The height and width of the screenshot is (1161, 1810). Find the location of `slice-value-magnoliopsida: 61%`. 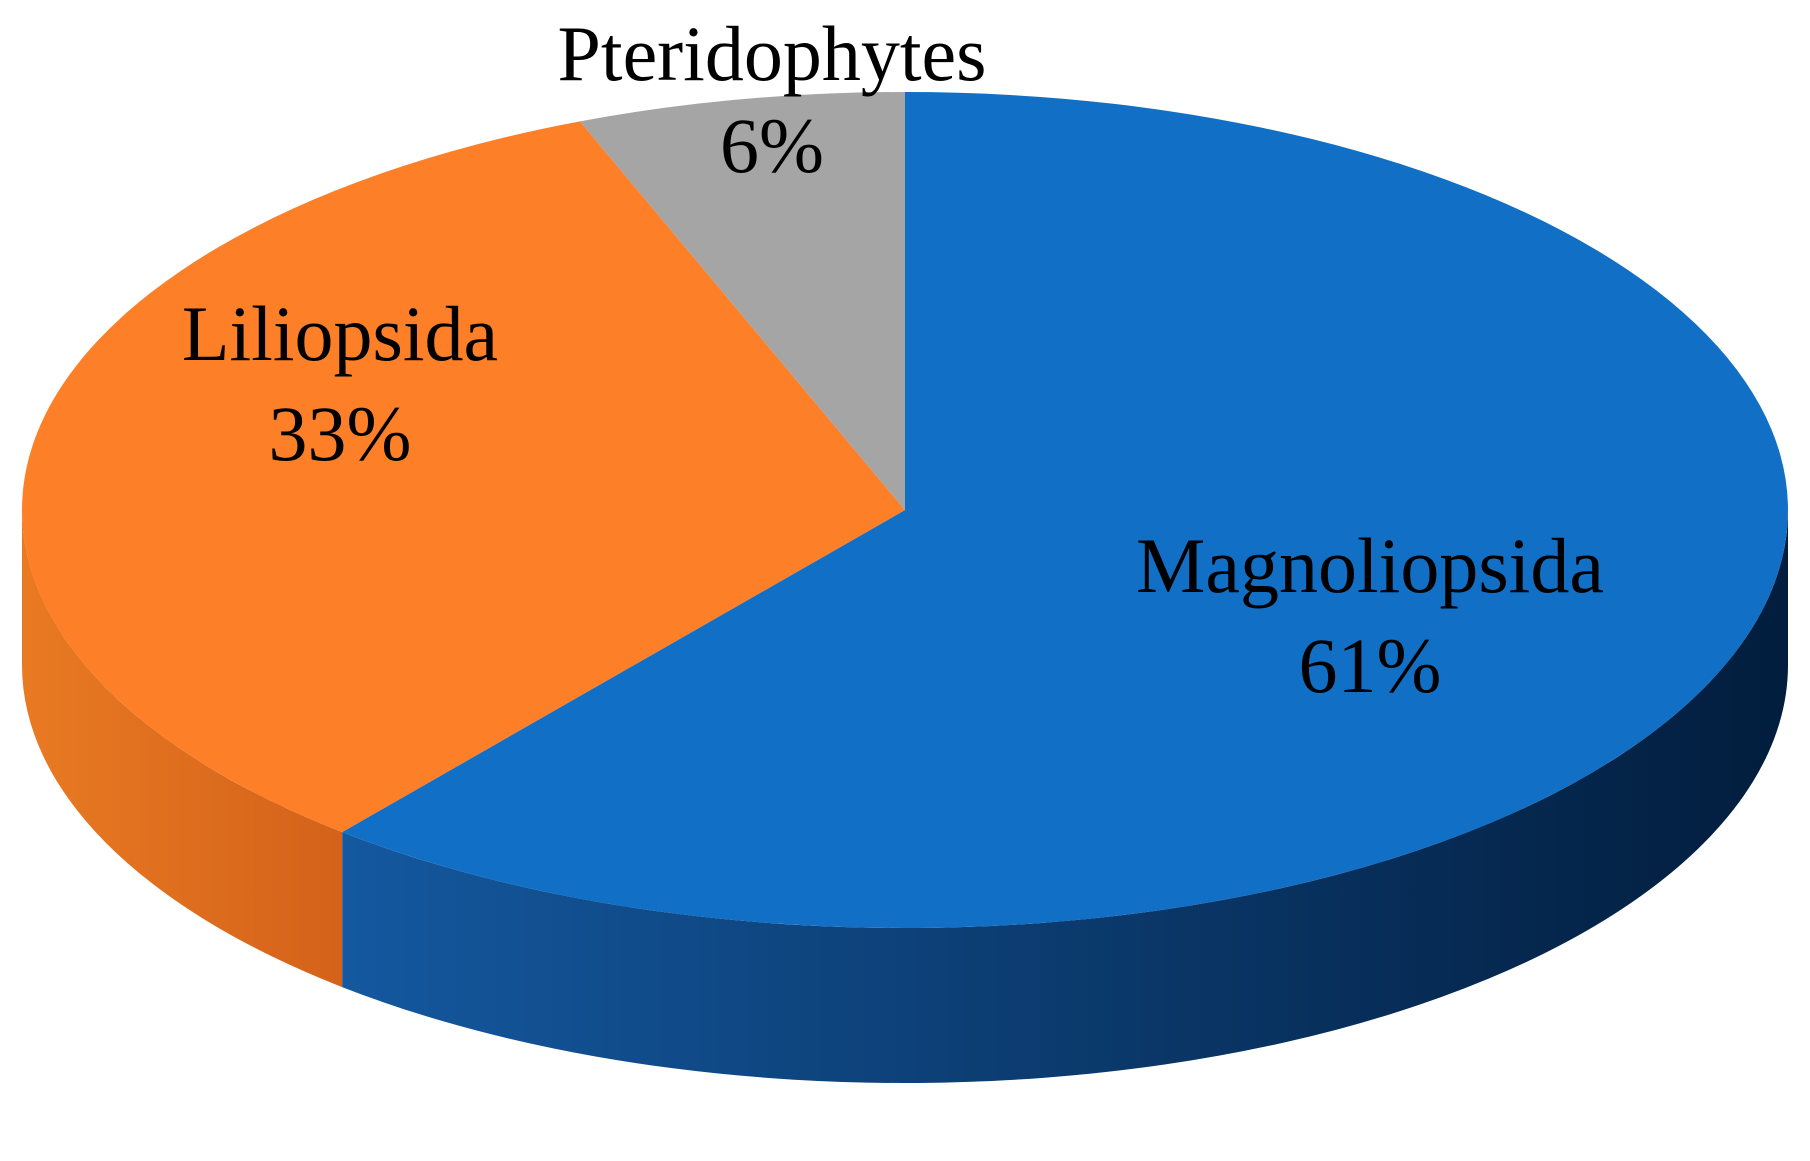

slice-value-magnoliopsida: 61% is located at coordinates (1370, 665).